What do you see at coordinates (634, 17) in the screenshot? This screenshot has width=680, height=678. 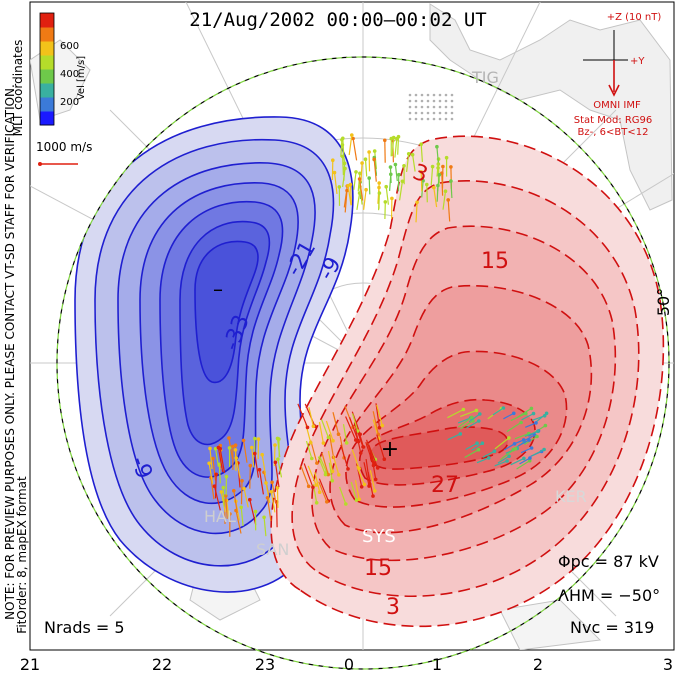 I see `imf-z-label: +Z (10 nT)` at bounding box center [634, 17].